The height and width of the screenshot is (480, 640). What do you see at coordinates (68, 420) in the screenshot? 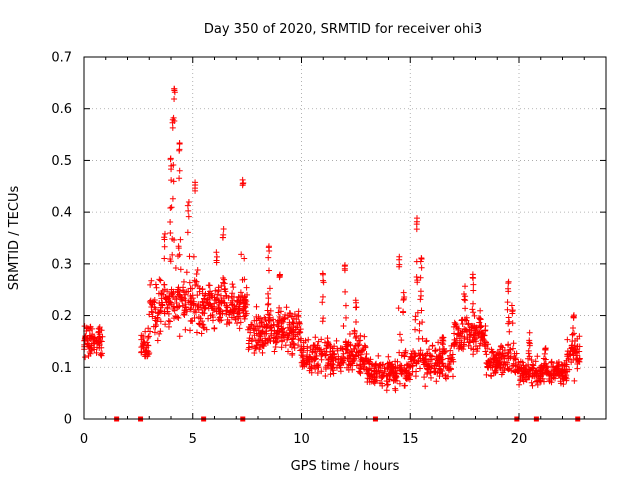
I see `y-tick-label: 0` at bounding box center [68, 420].